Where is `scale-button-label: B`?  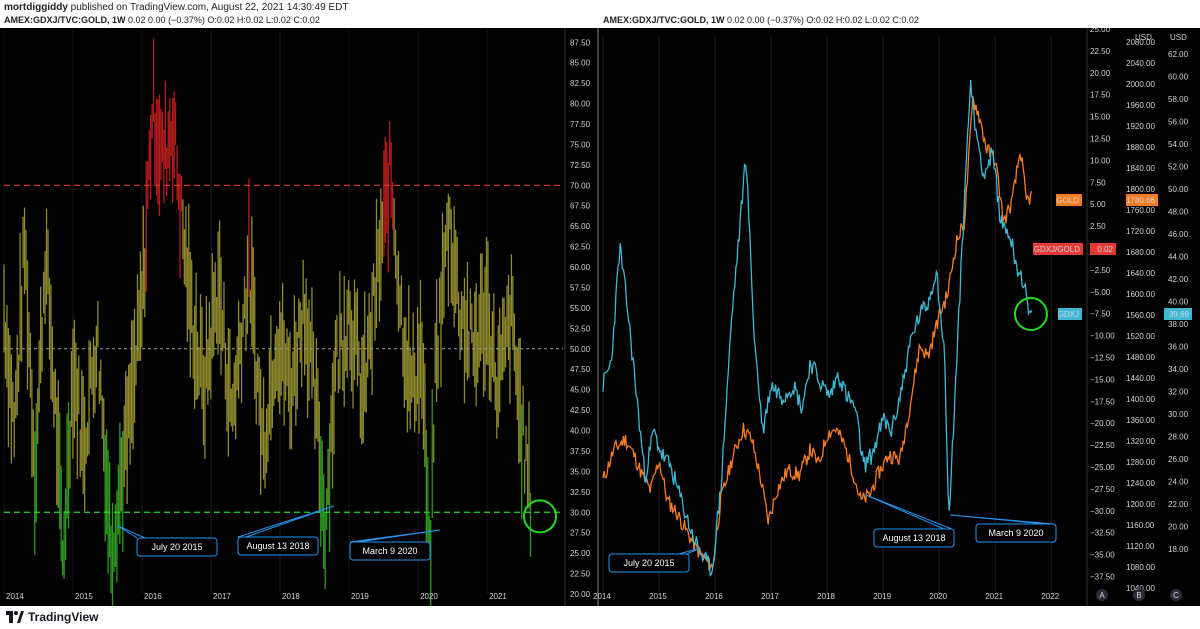 scale-button-label: B is located at coordinates (1138, 595).